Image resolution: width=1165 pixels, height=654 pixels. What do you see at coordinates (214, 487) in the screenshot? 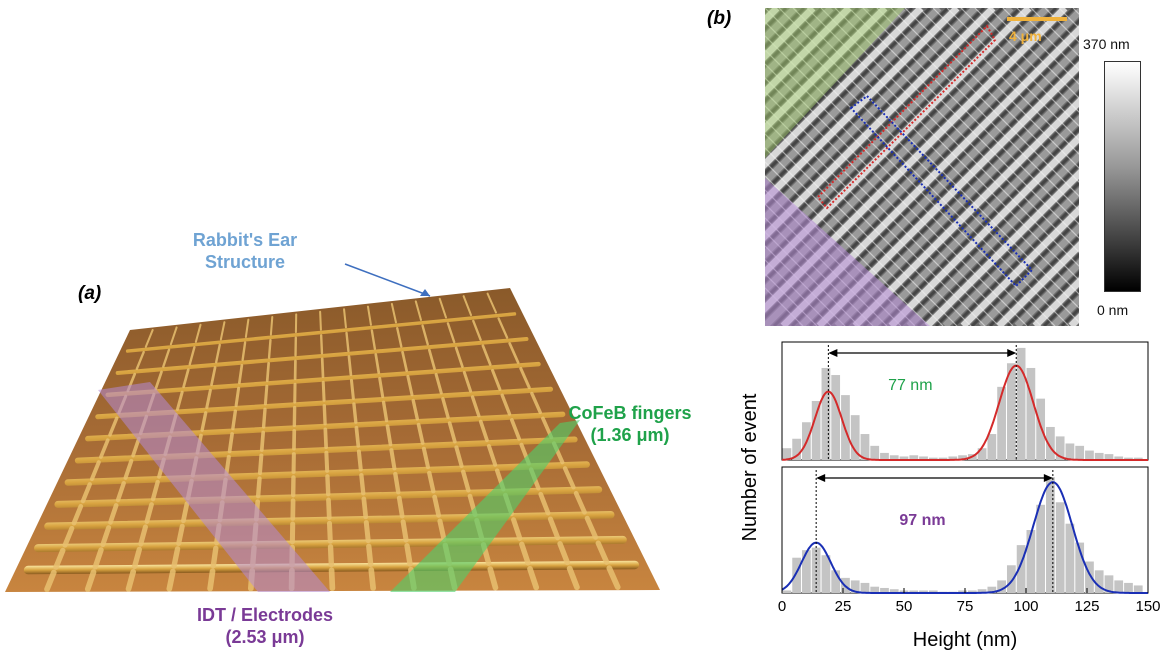
I see `idt-electrode-highlight` at bounding box center [214, 487].